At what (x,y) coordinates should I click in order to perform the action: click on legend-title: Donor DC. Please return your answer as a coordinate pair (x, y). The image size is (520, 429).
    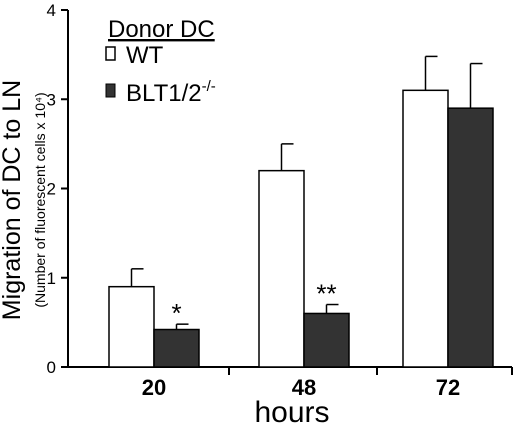
    Looking at the image, I should click on (161, 29).